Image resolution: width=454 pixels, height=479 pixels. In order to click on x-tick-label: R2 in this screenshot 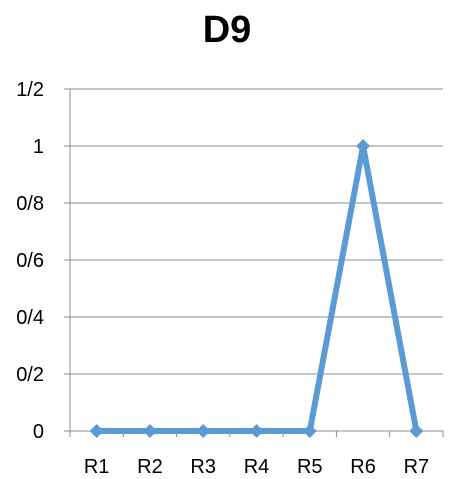, I will do `click(150, 467)`.